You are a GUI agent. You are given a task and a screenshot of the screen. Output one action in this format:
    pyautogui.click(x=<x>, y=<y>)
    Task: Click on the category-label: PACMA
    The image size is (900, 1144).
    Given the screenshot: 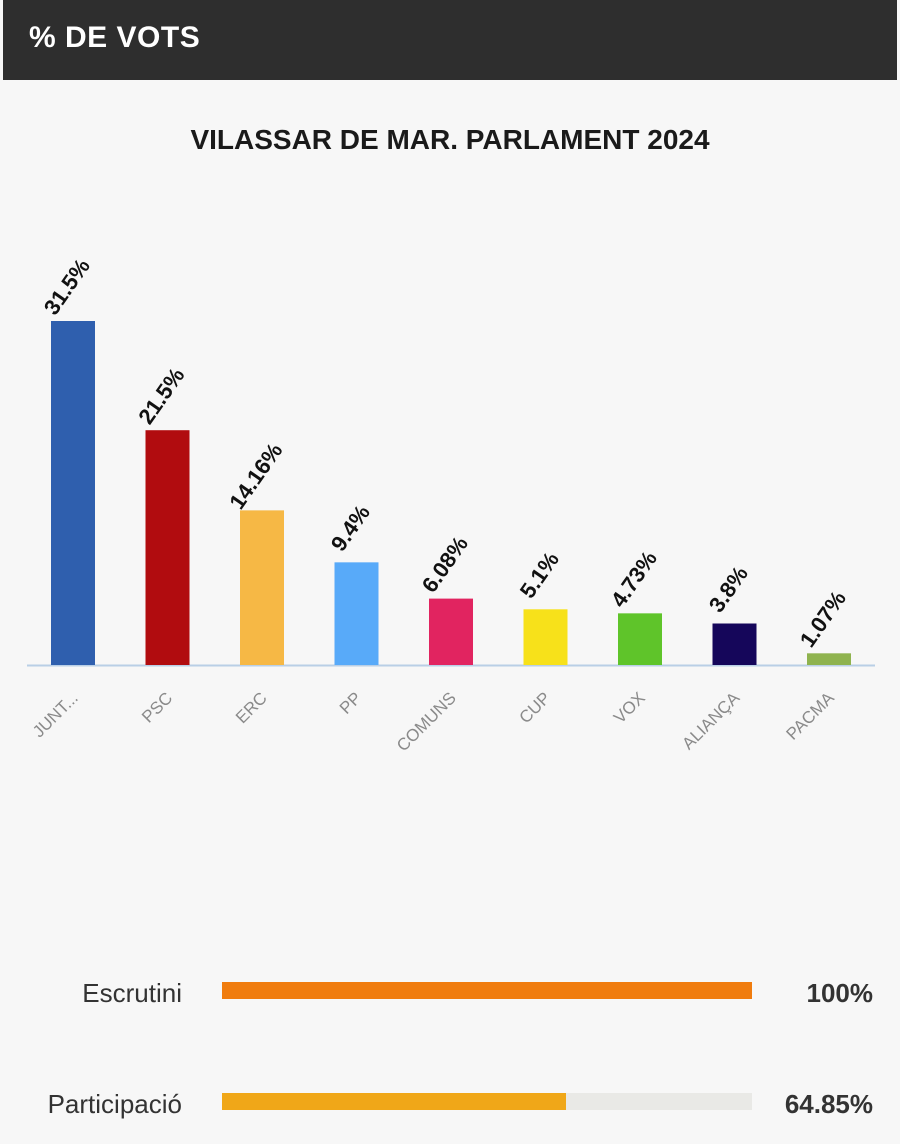 What is the action you would take?
    pyautogui.click(x=811, y=716)
    